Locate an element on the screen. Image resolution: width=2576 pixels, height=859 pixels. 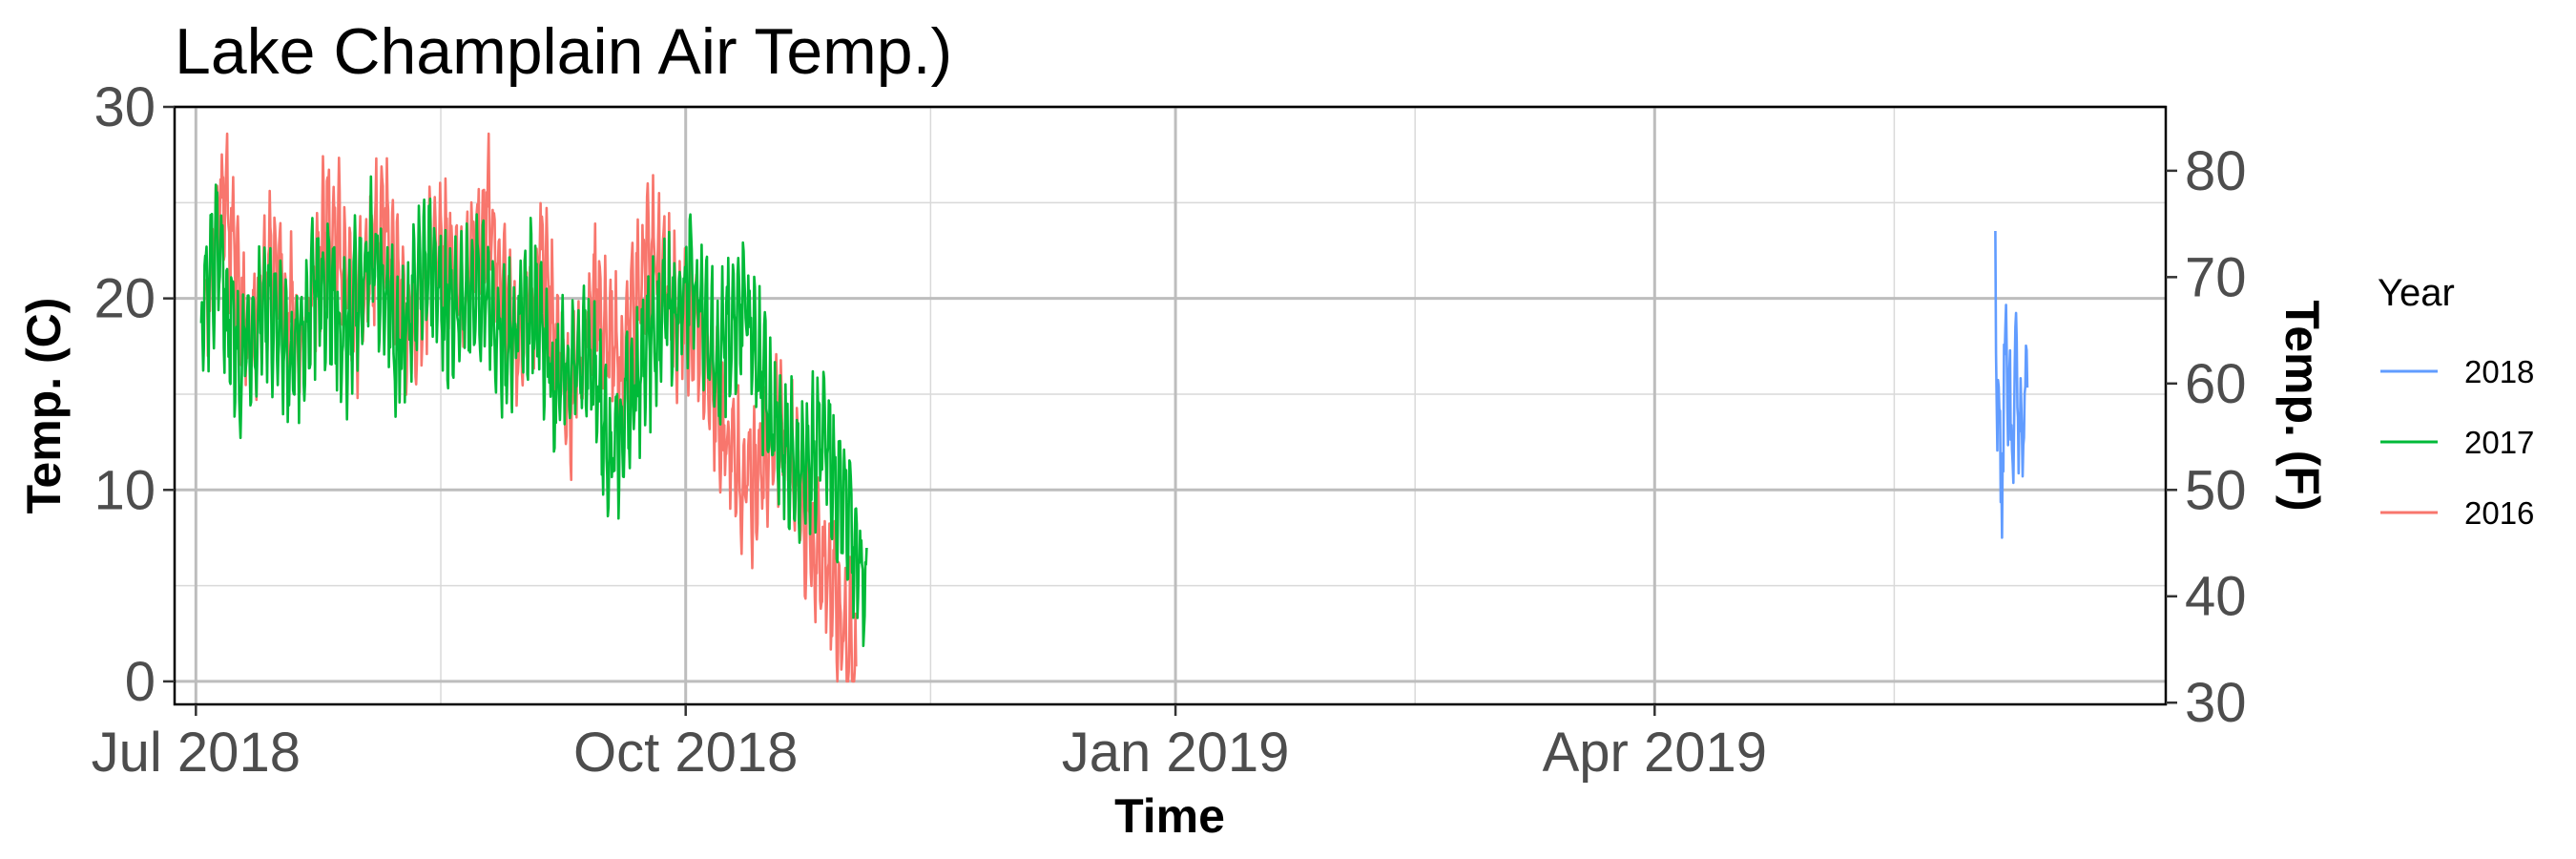
legend-title: Year is located at coordinates (2416, 293).